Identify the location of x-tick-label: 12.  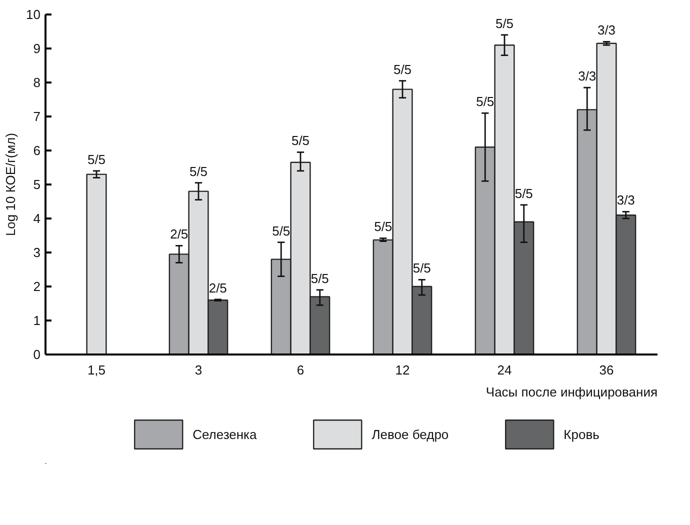
(402, 370).